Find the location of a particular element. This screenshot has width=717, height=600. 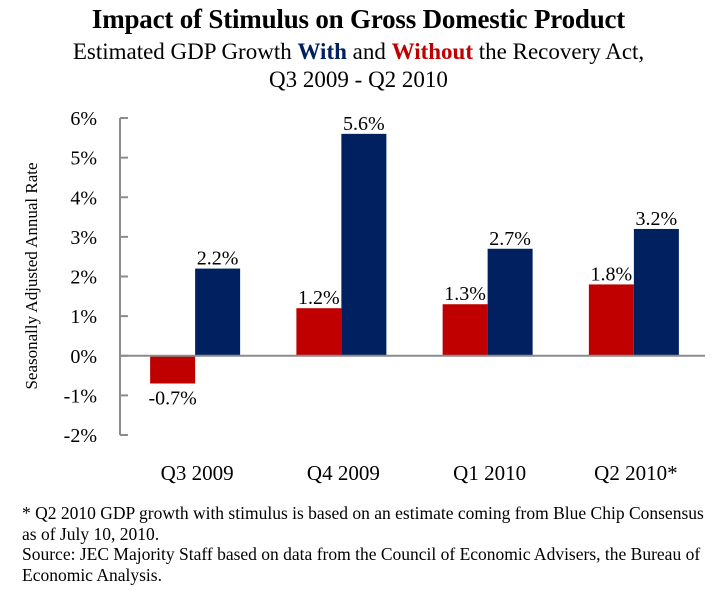

subtitle-text: Estimated GDP Growth is located at coordinates (185, 51).